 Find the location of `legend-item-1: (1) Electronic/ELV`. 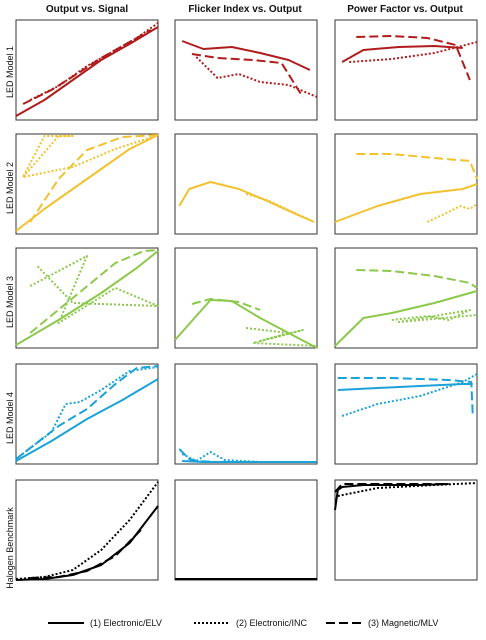

legend-item-1: (1) Electronic/ELV is located at coordinates (105, 623).